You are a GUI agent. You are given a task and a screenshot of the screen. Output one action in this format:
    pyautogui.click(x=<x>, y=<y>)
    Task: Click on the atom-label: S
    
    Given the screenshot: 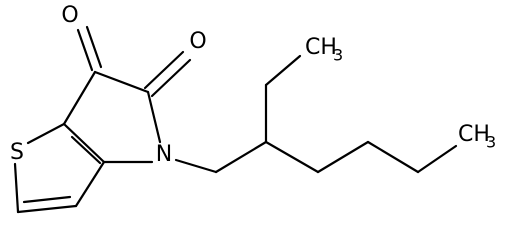 What is the action you would take?
    pyautogui.click(x=17, y=152)
    